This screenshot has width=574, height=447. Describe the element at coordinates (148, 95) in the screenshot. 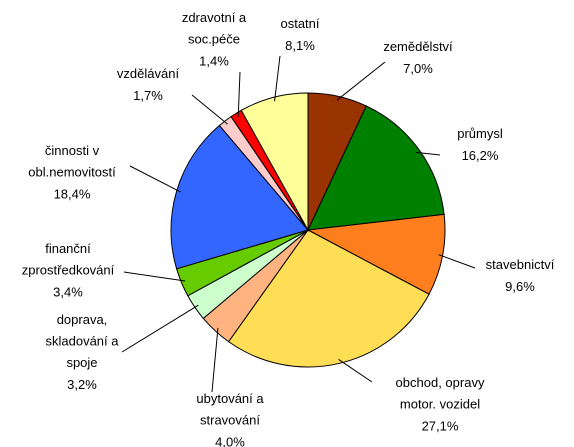

I see `value-label: 1,7%` at that location.